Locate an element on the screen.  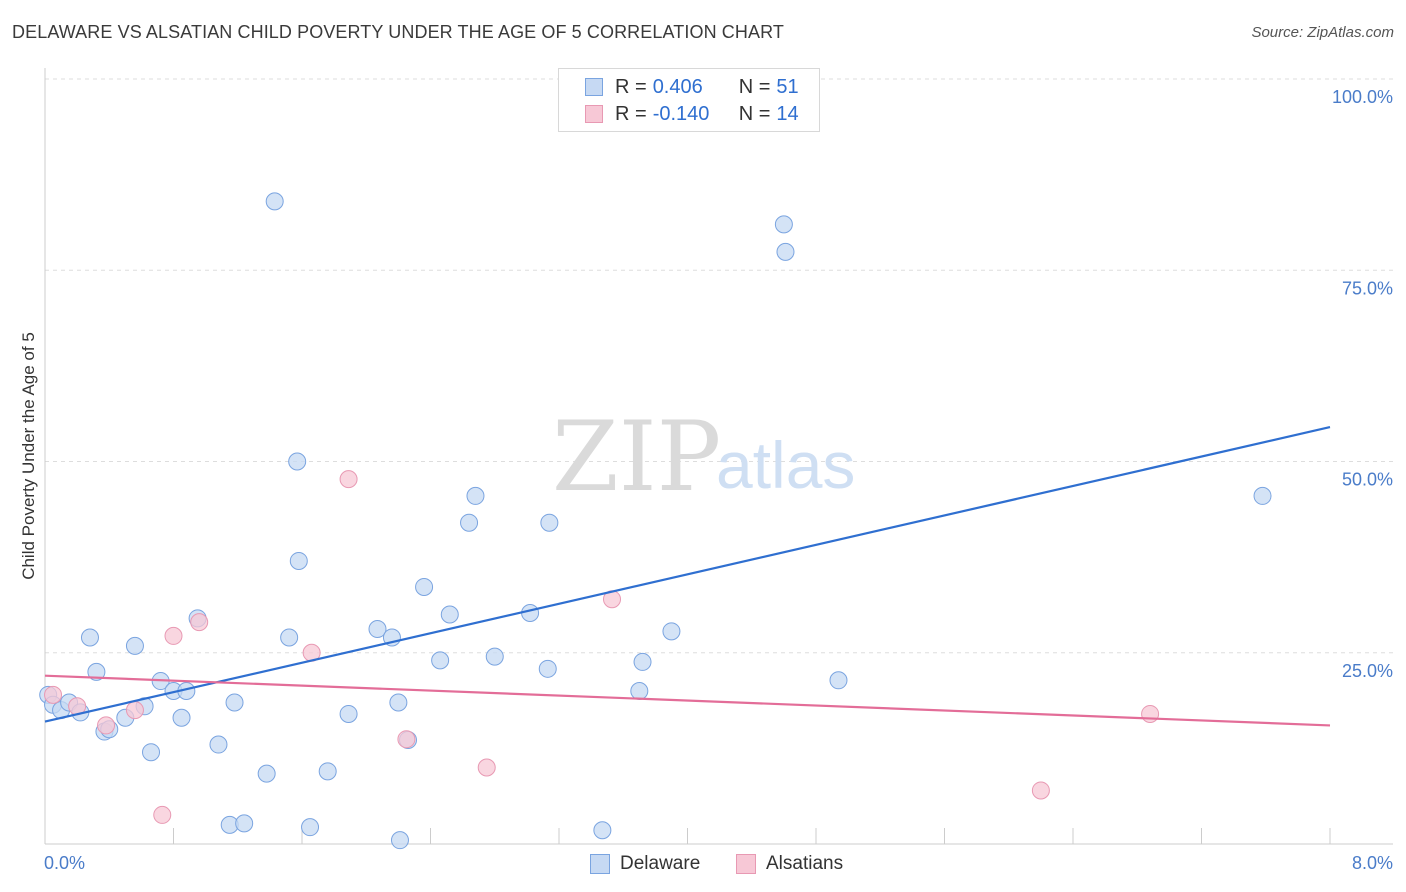
bottom-legend-label-delaware: Delaware is located at coordinates (660, 863).